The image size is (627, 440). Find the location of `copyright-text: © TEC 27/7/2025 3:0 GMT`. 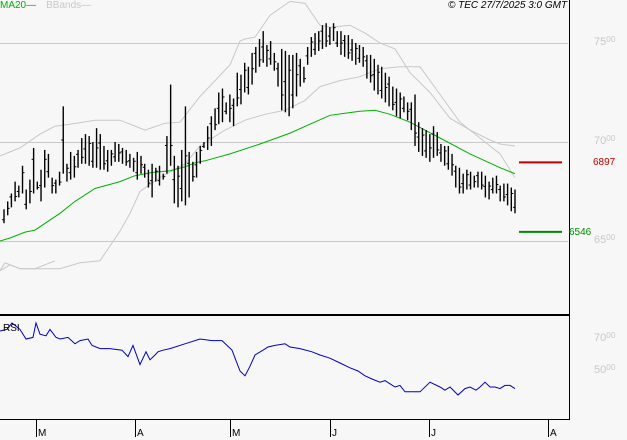

copyright-text: © TEC 27/7/2025 3:0 GMT is located at coordinates (508, 5).